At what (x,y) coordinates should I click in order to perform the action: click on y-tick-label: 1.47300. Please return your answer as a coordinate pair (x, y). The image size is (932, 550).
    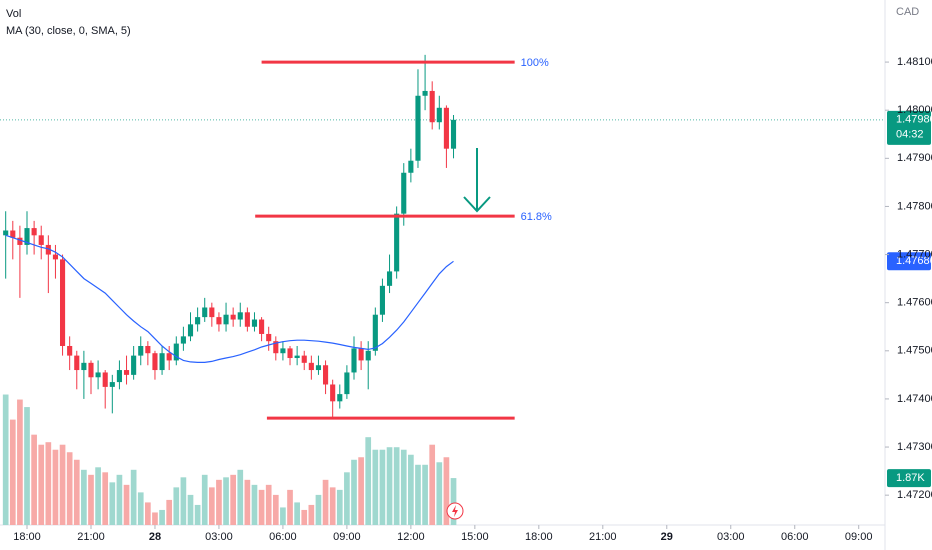
    Looking at the image, I should click on (914, 447).